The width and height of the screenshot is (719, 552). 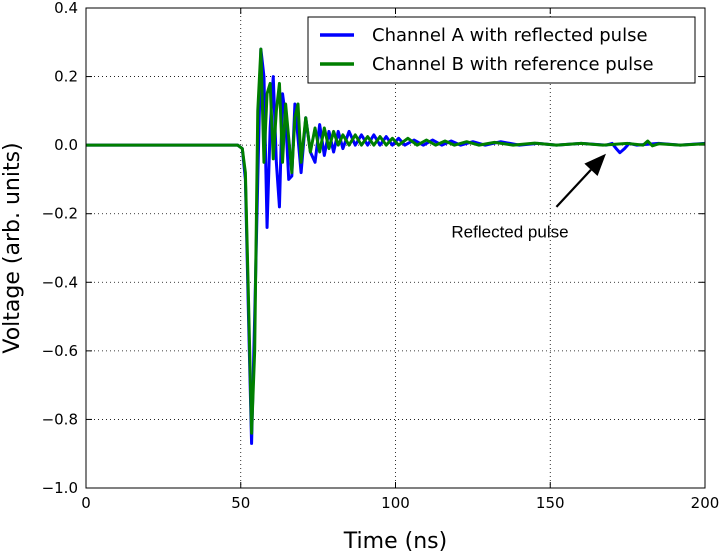 What do you see at coordinates (705, 503) in the screenshot?
I see `x-tick-label: 200` at bounding box center [705, 503].